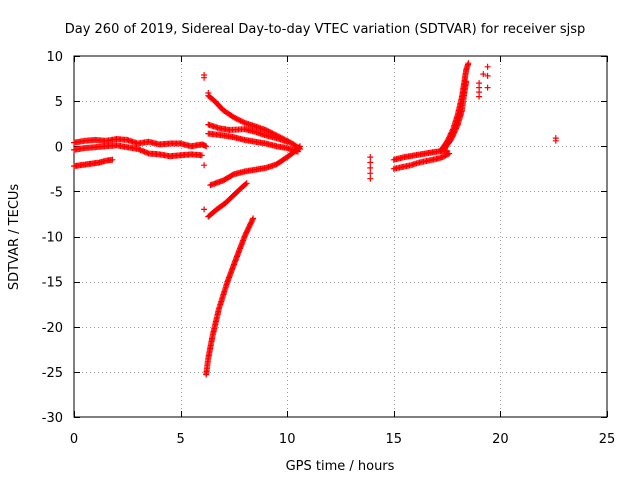 The height and width of the screenshot is (480, 640). Describe the element at coordinates (52, 283) in the screenshot. I see `y-tick-label: -15` at that location.